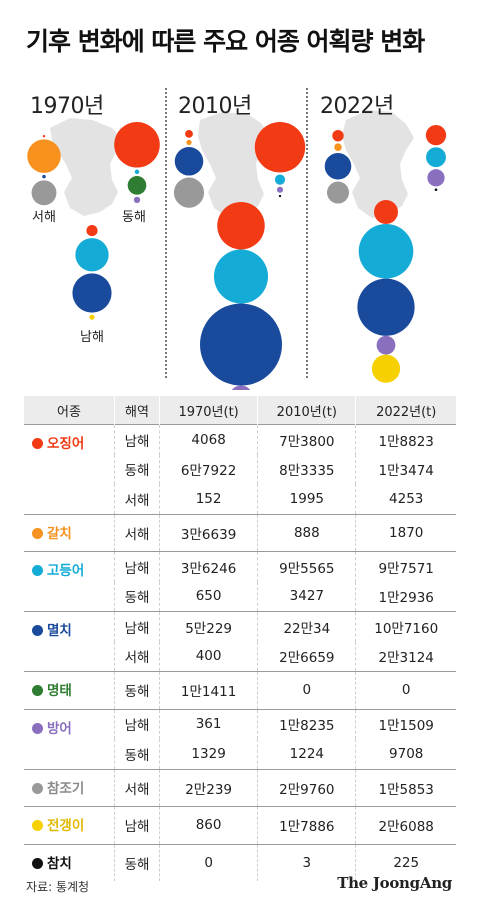 This screenshot has height=915, width=480. What do you see at coordinates (307, 596) in the screenshot?
I see `value-2010-cell: 3427` at bounding box center [307, 596].